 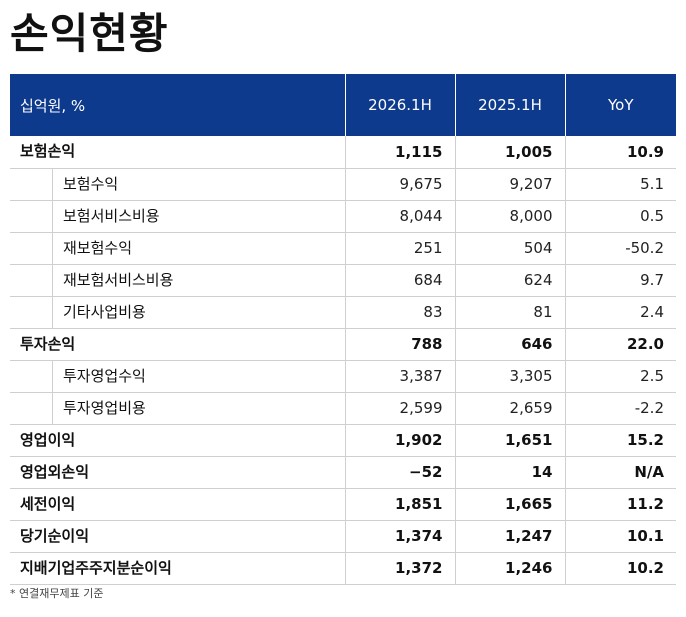 I want to click on value-2026-1h: 2,599, so click(x=399, y=408).